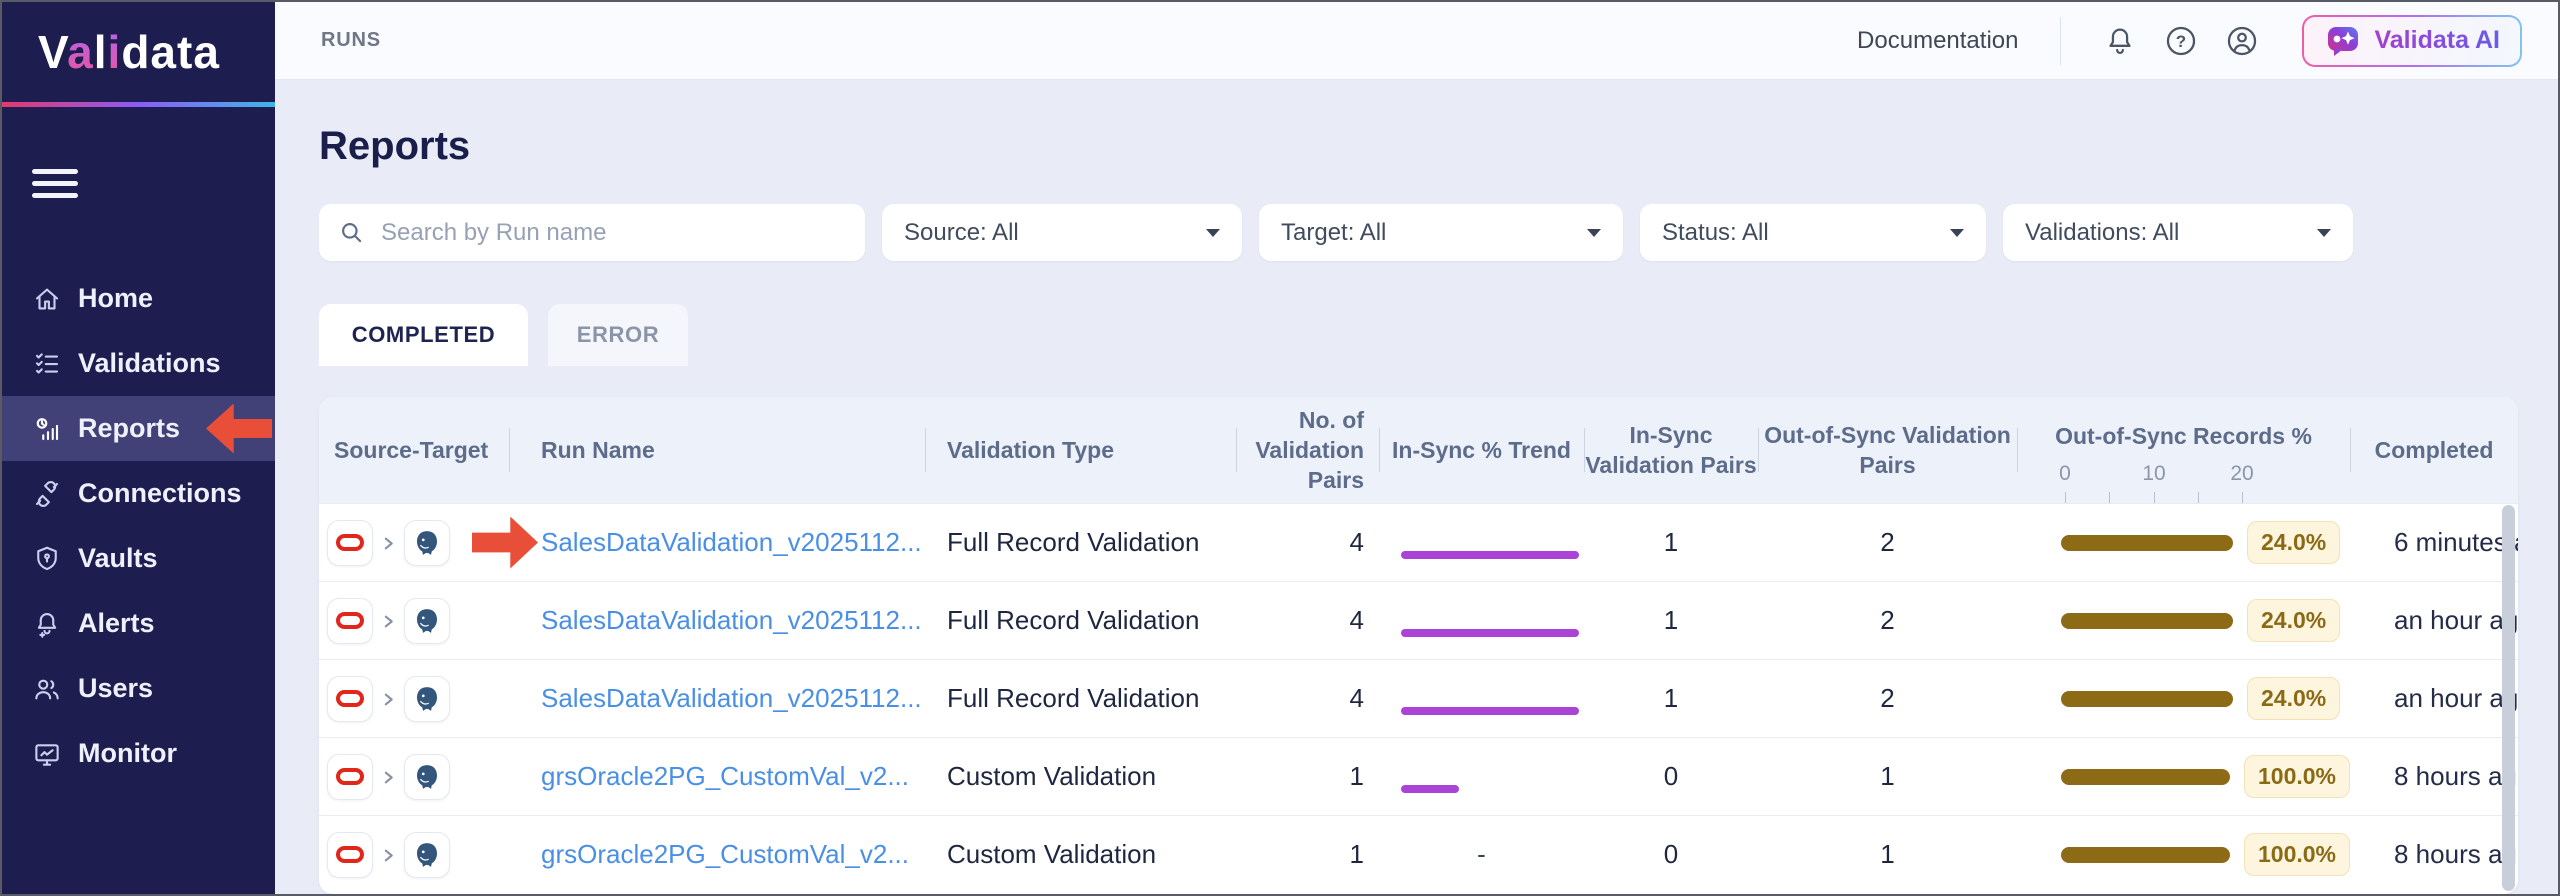  What do you see at coordinates (1481, 620) in the screenshot?
I see `insync-trend-cell` at bounding box center [1481, 620].